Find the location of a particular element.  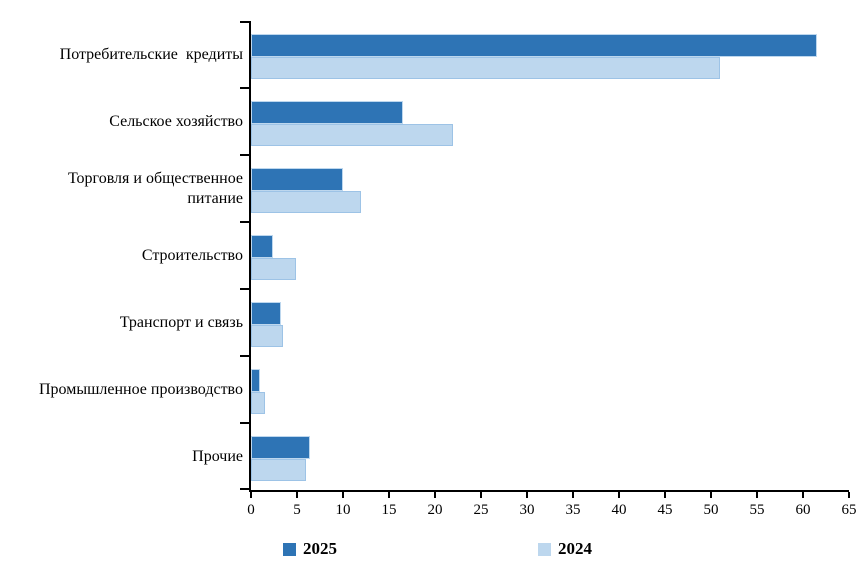

legend-item-2025: 2025 is located at coordinates (310, 549).